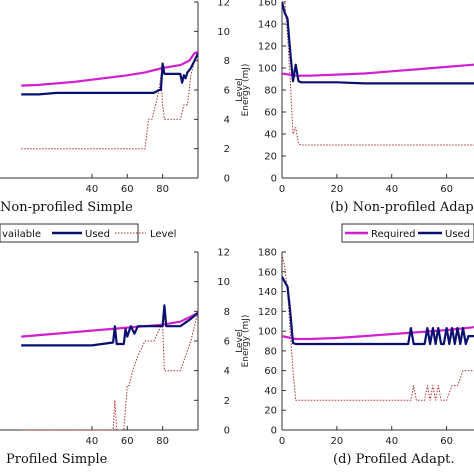 This screenshot has width=474, height=474. I want to click on legend-left-used: Used, so click(97, 234).